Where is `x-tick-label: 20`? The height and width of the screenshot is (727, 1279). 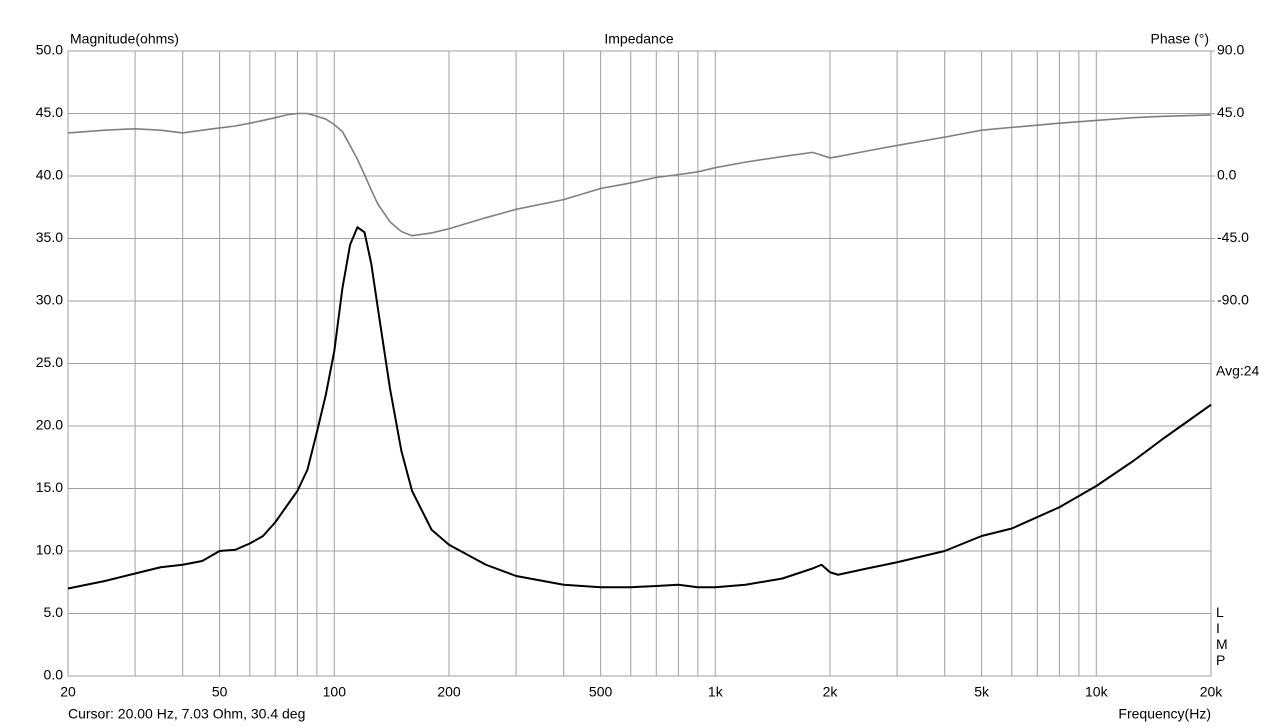 x-tick-label: 20 is located at coordinates (68, 692).